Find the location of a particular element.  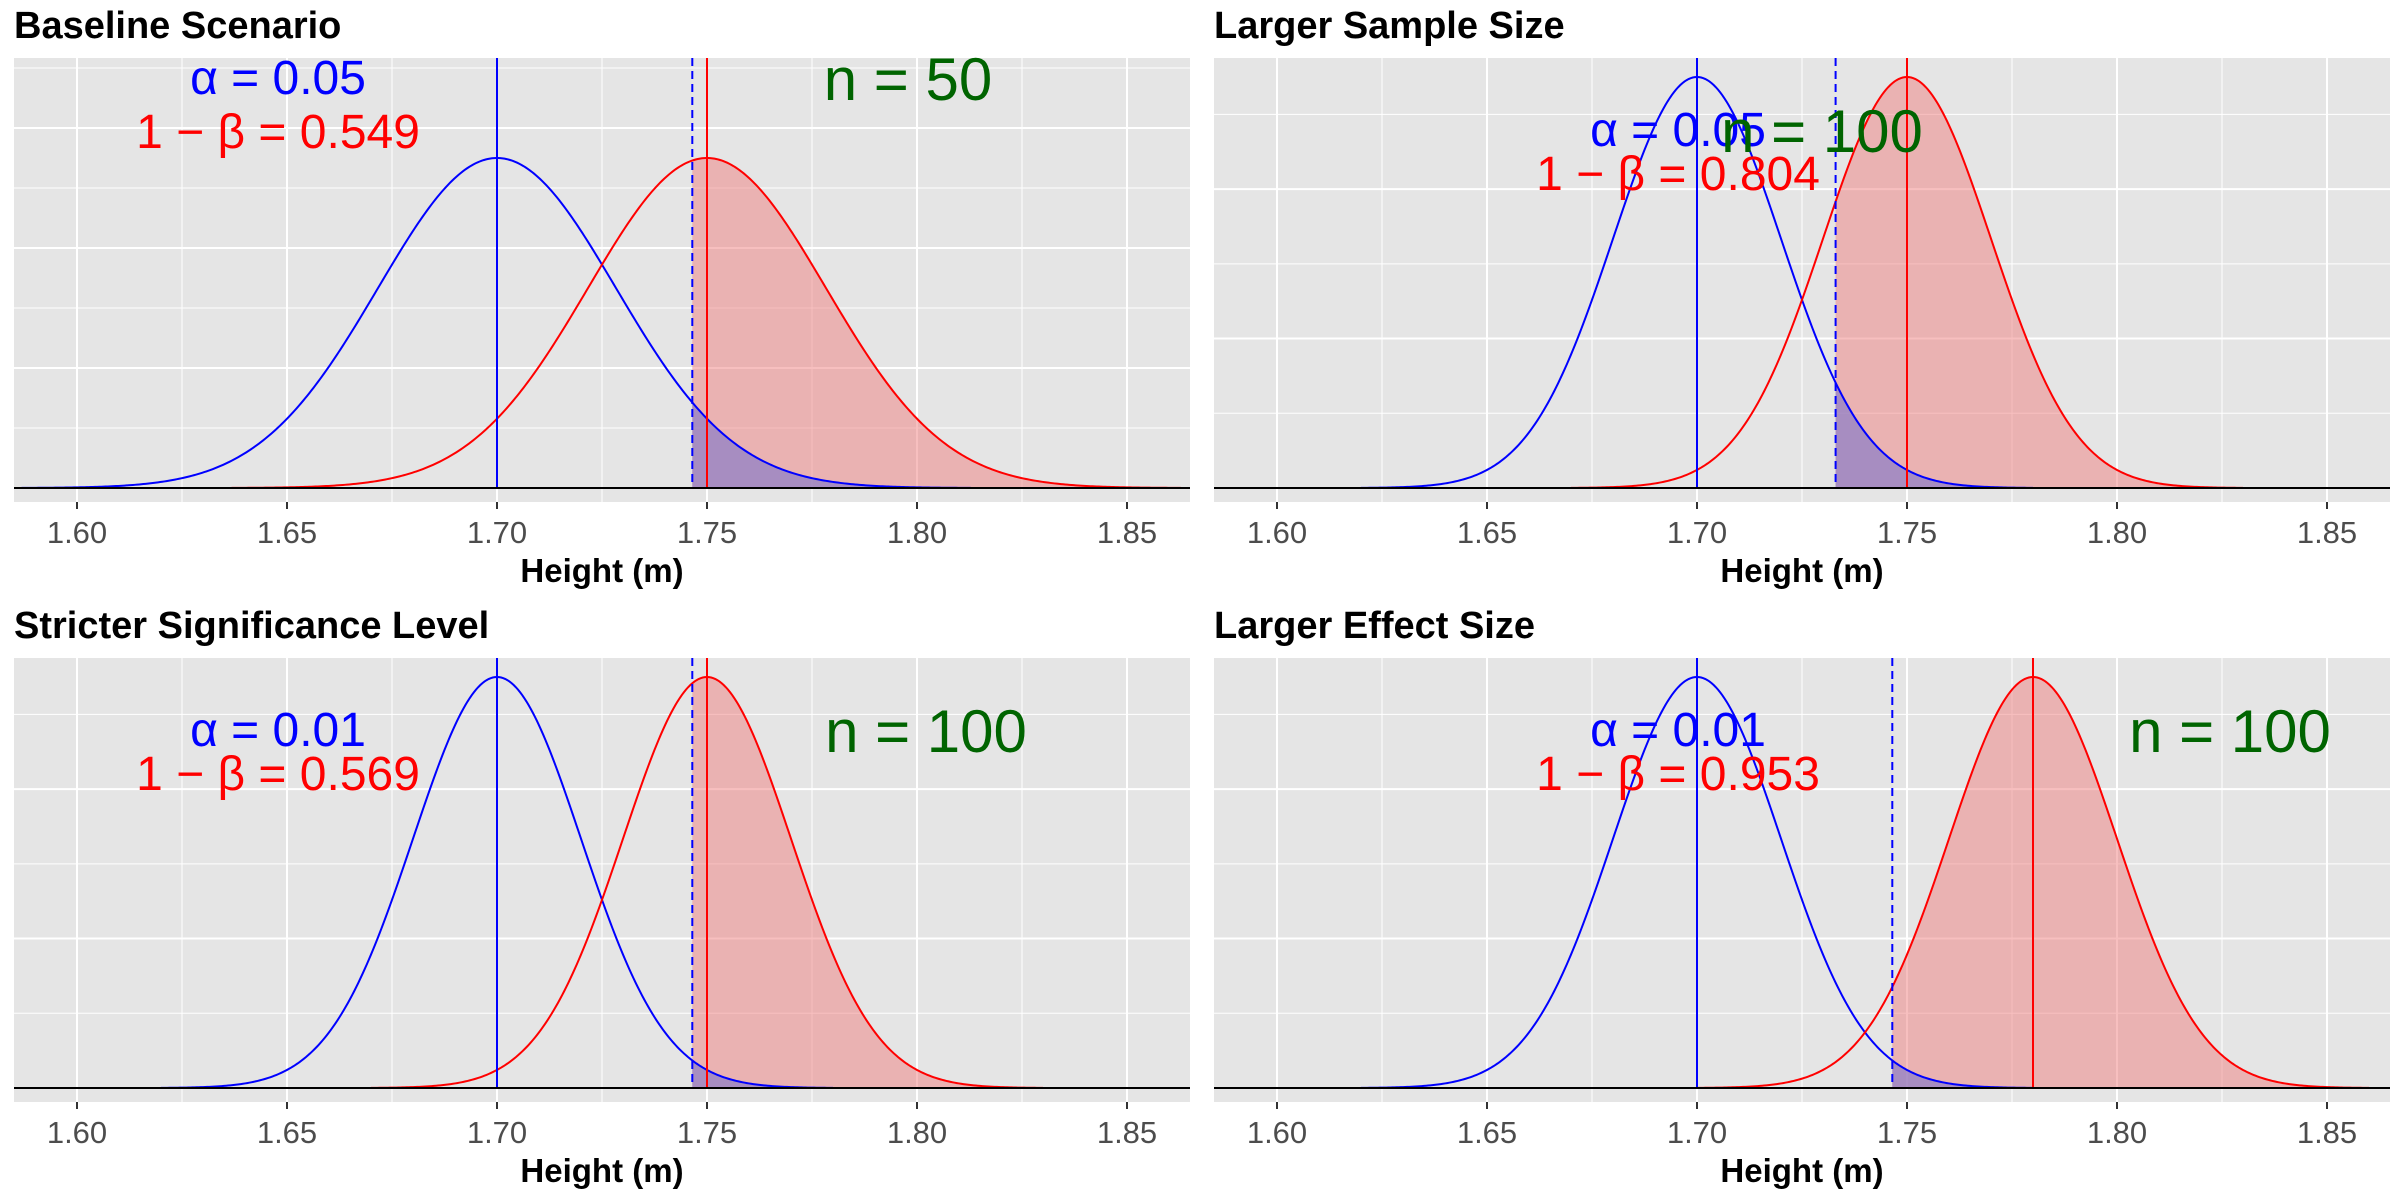

power-annotation: 1 − β = 0.569 is located at coordinates (278, 774).